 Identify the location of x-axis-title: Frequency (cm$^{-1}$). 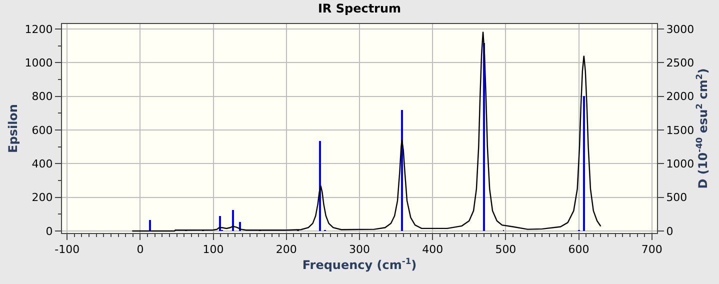
(359, 264).